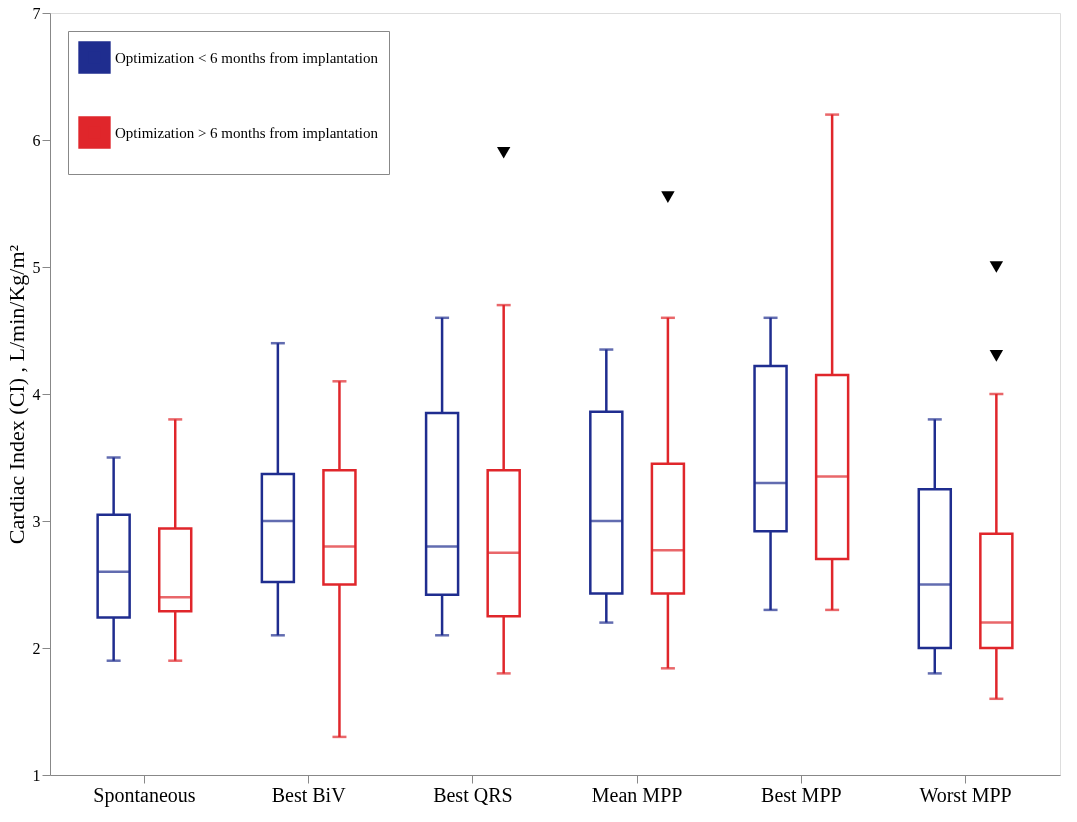 This screenshot has width=1077, height=822. What do you see at coordinates (36, 521) in the screenshot?
I see `y-tick-label: 3` at bounding box center [36, 521].